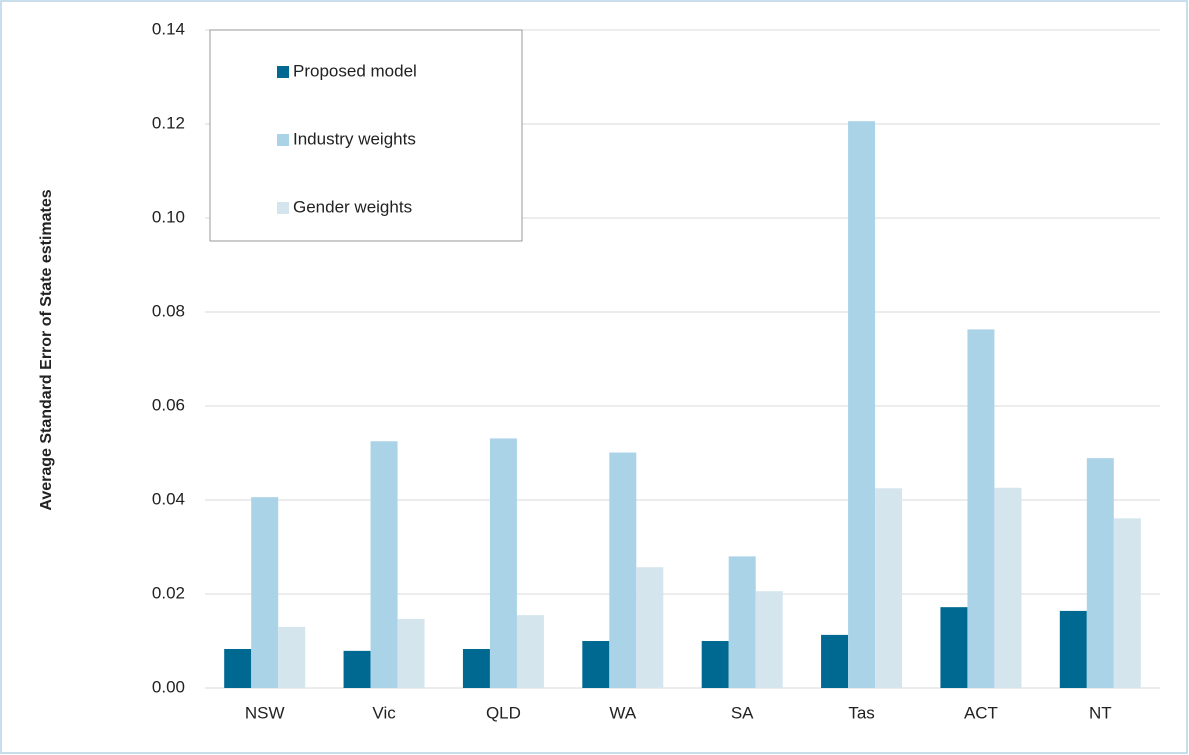  I want to click on y-tick-label: 0.08, so click(168, 310).